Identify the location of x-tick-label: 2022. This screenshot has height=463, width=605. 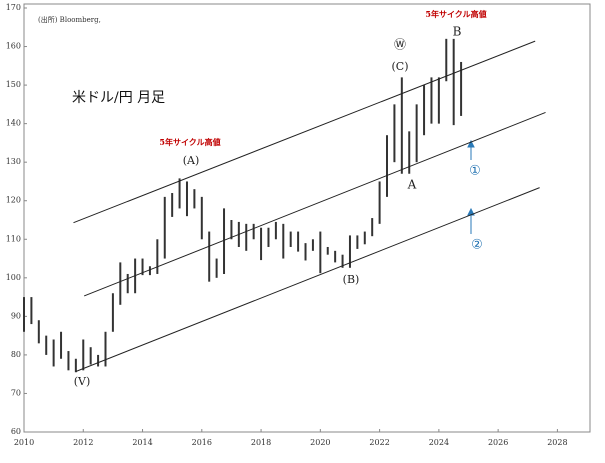
(379, 442).